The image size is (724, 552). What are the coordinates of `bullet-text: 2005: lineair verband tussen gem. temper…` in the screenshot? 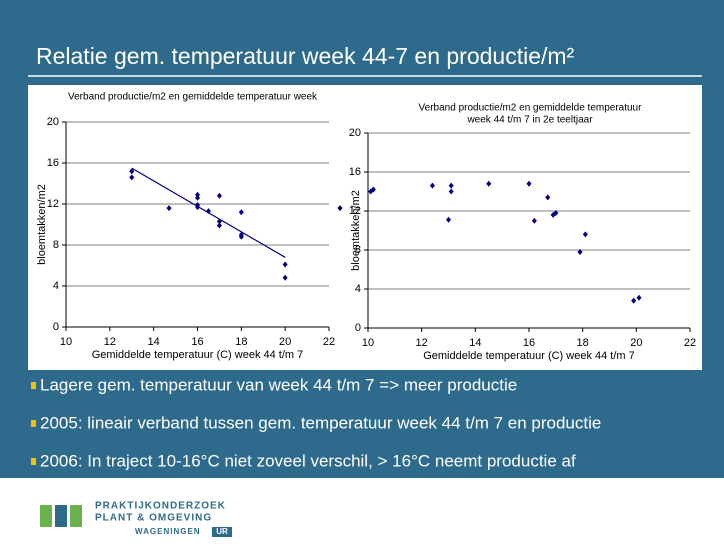 It's located at (320, 422).